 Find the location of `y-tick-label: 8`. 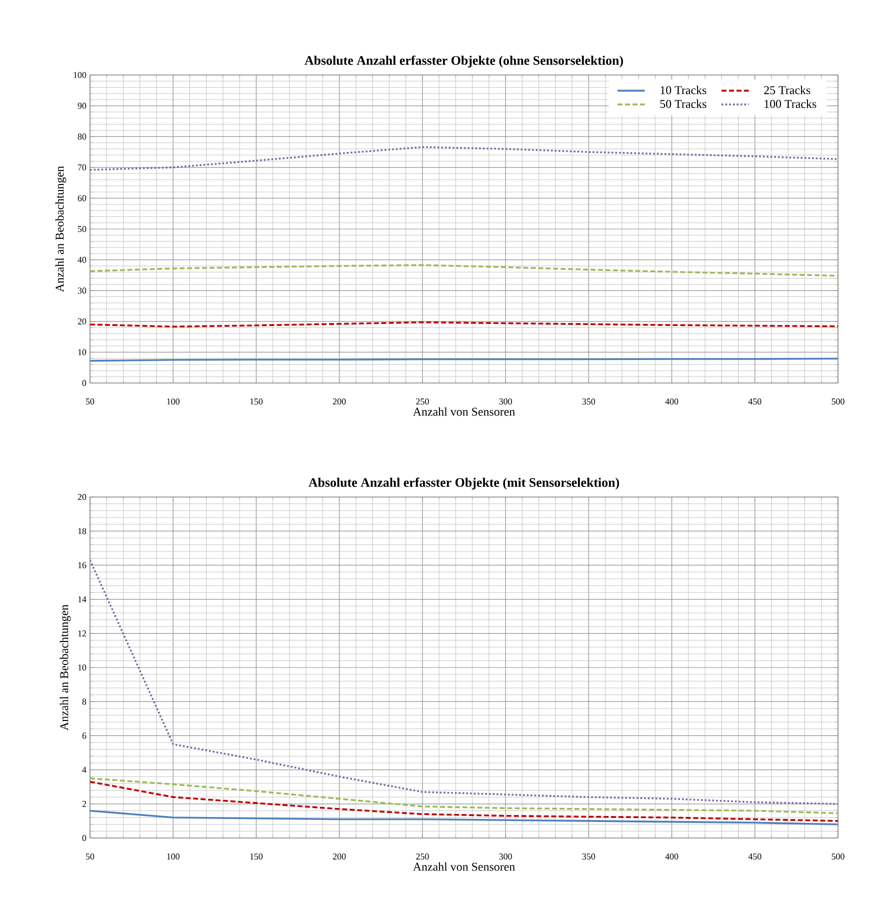

y-tick-label: 8 is located at coordinates (84, 701).